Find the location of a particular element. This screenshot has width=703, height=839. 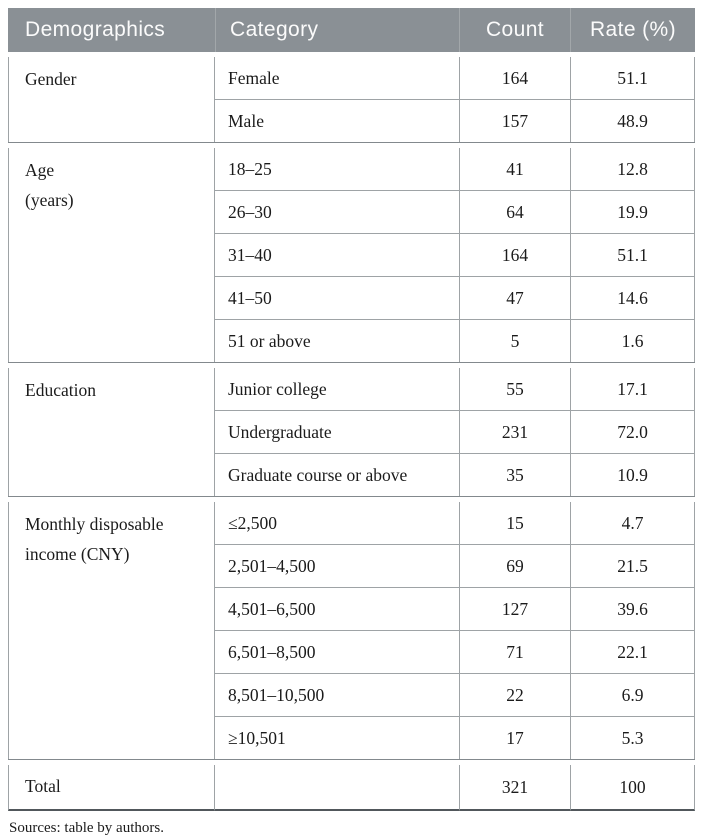

table-row: 41–50 47 14.6 is located at coordinates (351, 297).